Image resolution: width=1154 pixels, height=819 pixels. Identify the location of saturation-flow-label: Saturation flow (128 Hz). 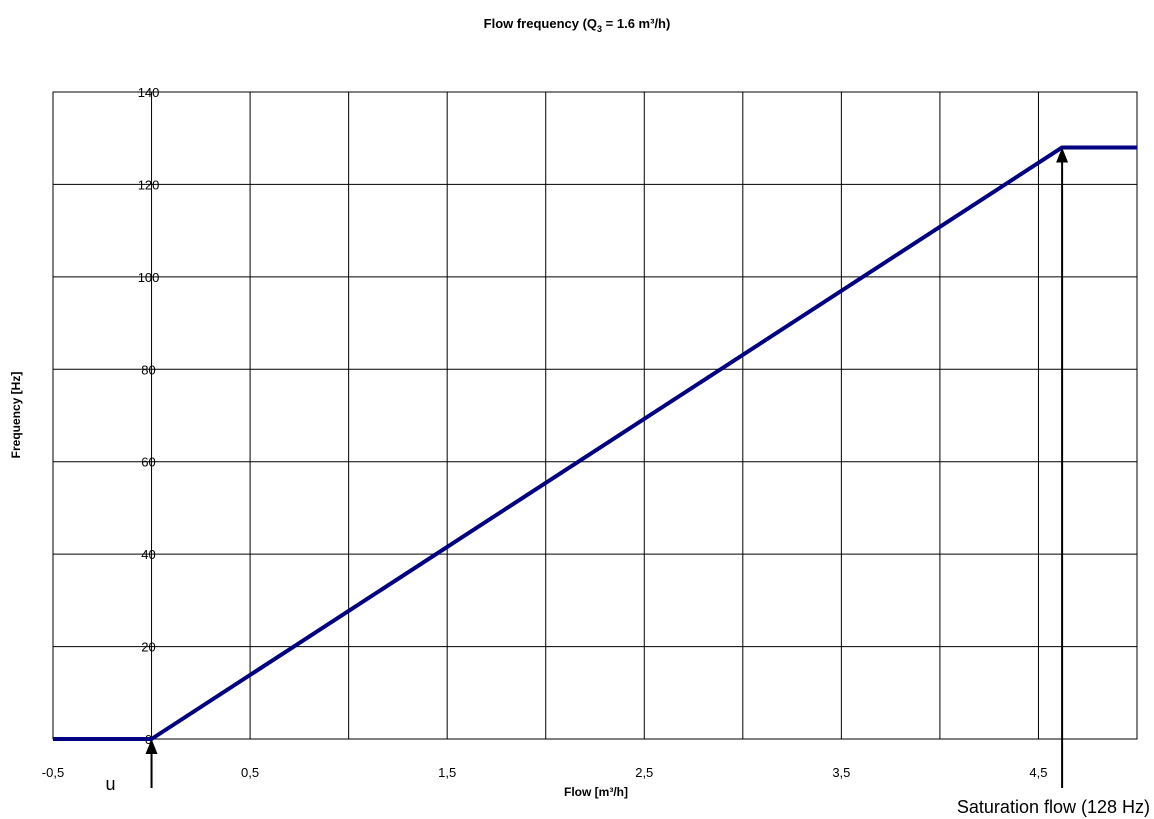
(1053, 807).